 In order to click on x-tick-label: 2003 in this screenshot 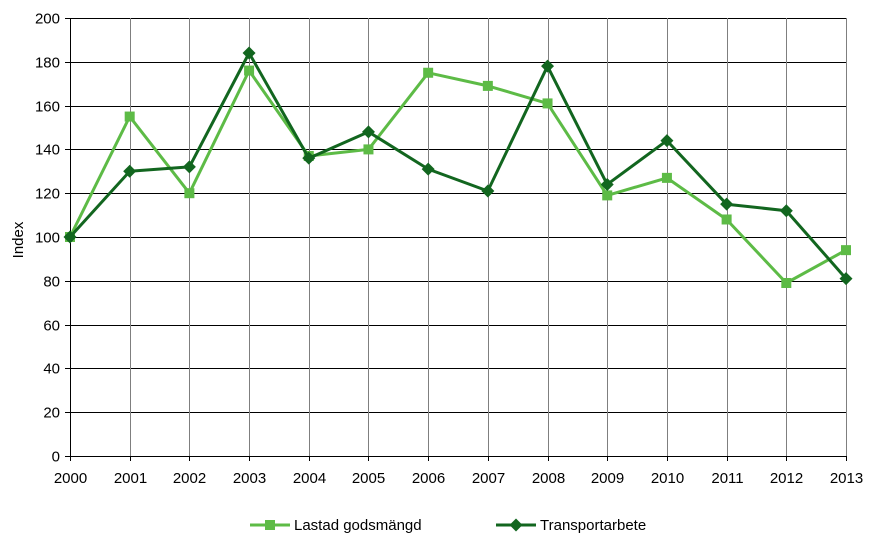, I will do `click(249, 478)`.